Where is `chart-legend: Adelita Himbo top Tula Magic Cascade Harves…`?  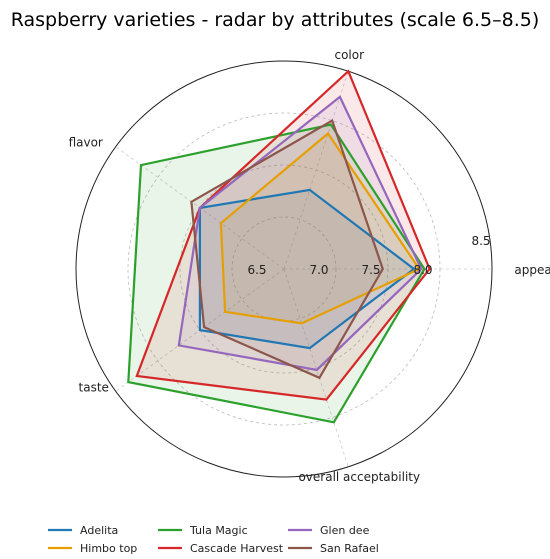 chart-legend: Adelita Himbo top Tula Magic Cascade Harves… is located at coordinates (213, 539).